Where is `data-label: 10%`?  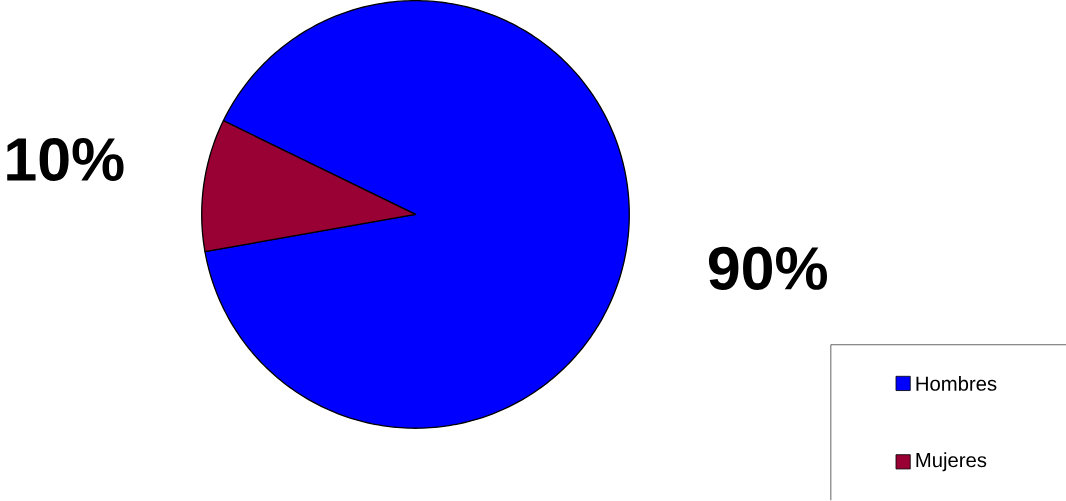 data-label: 10% is located at coordinates (65, 160).